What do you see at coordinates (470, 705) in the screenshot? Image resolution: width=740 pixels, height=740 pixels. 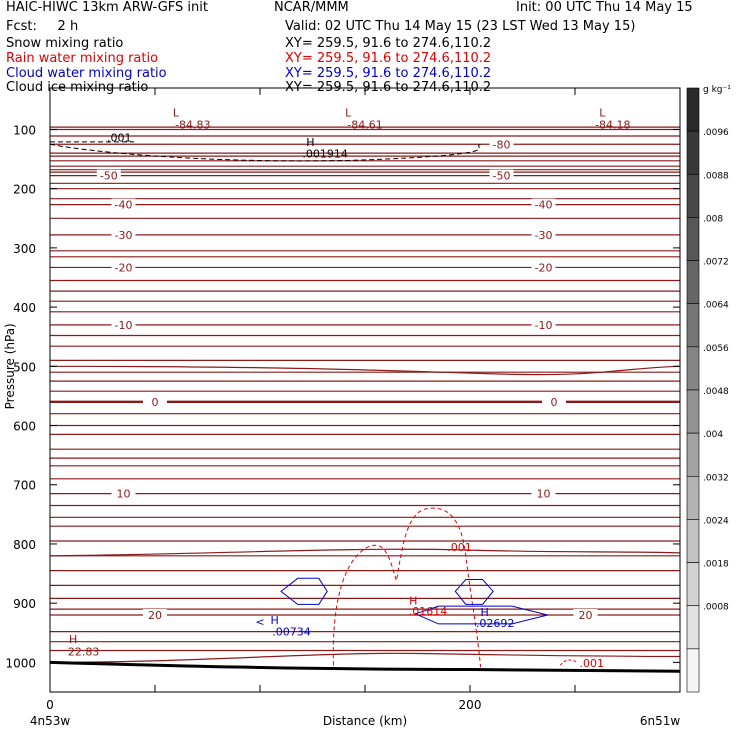 I see `x-tick-label: 200` at bounding box center [470, 705].